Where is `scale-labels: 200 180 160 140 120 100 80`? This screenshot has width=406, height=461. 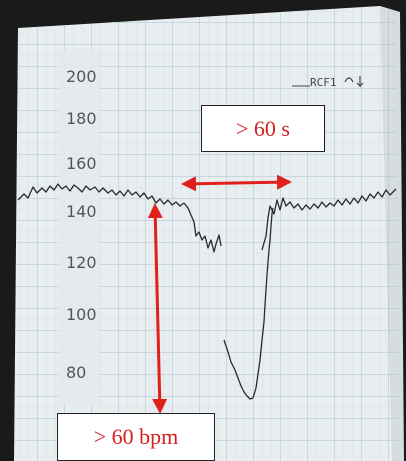 scale-labels: 200 180 160 140 120 100 80 is located at coordinates (81, 224).